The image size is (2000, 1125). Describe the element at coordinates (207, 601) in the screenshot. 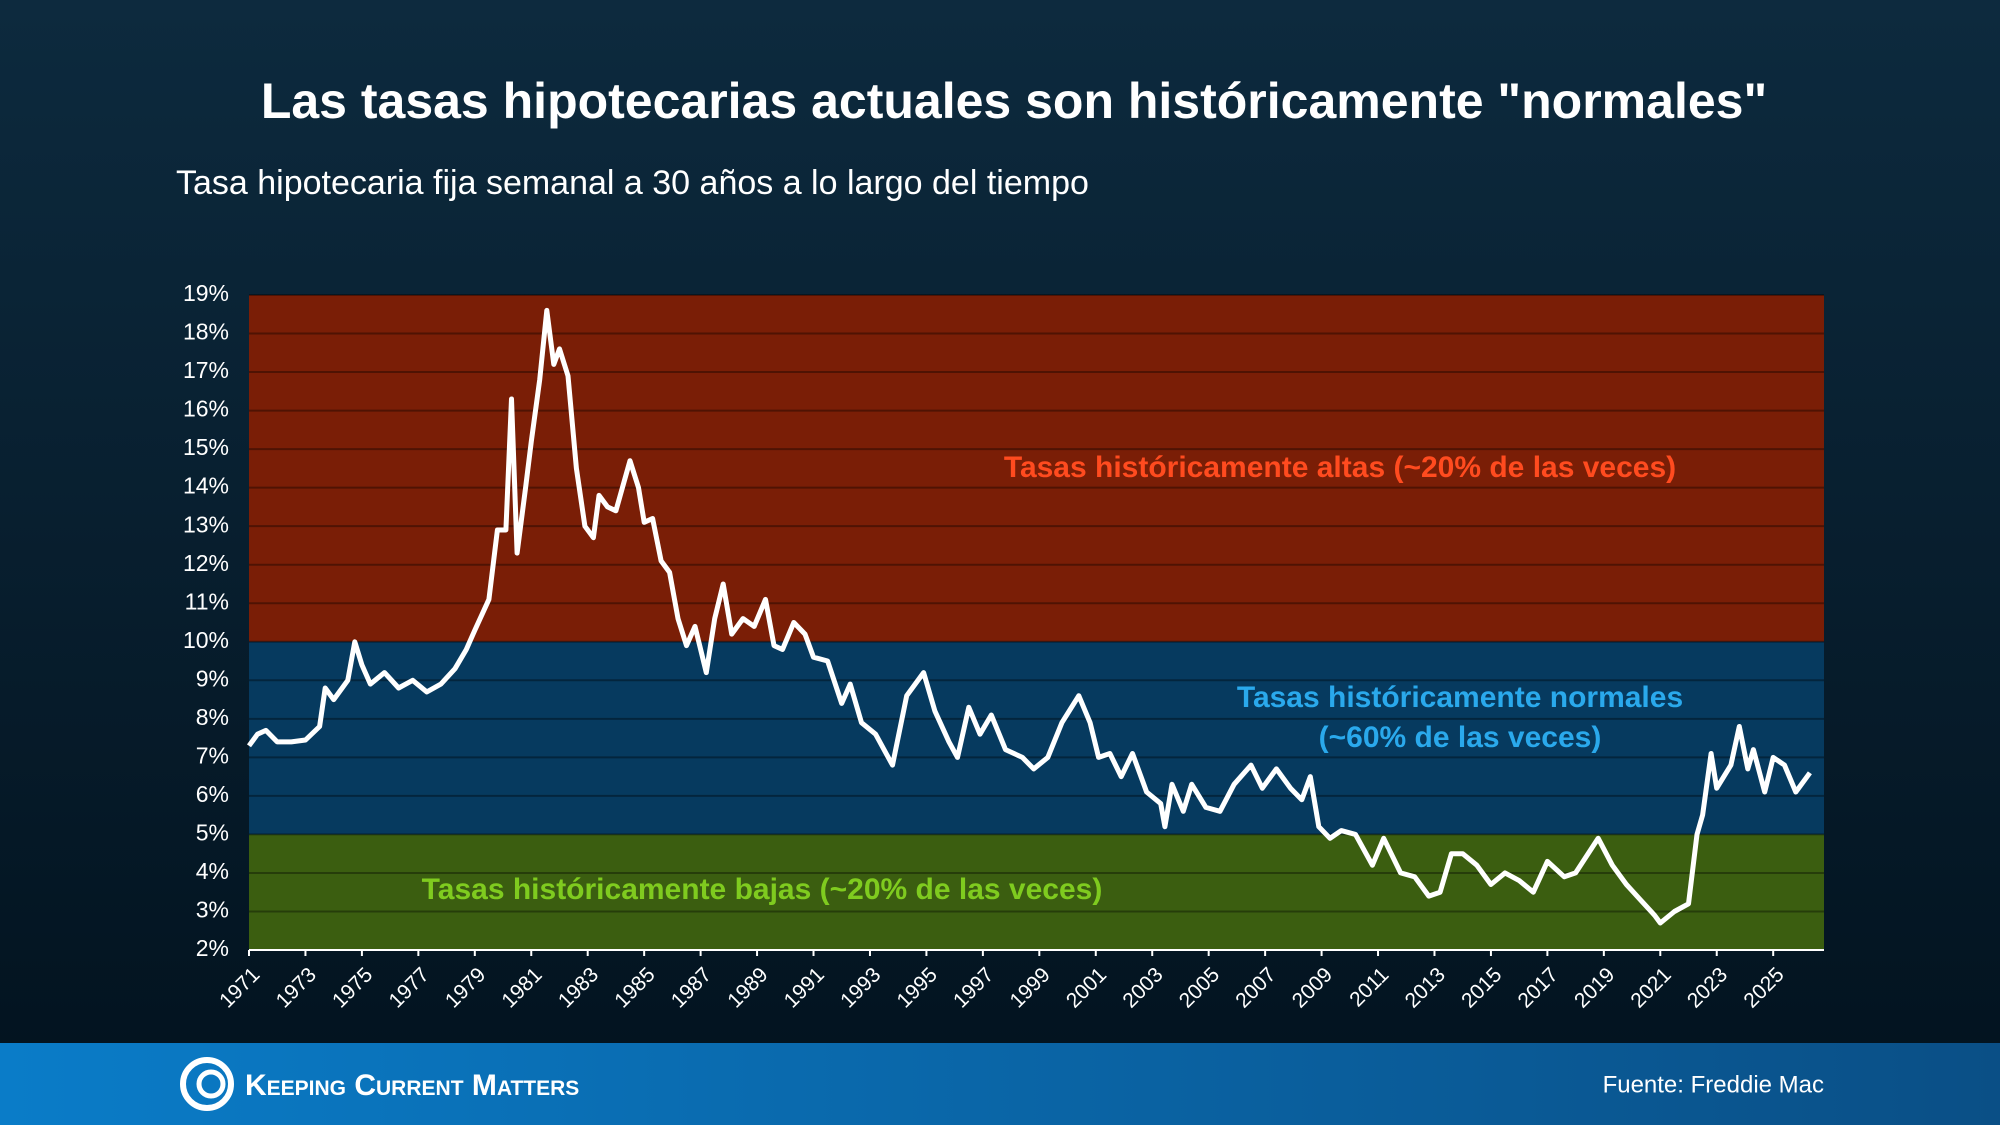

I see `y-tick-label: 11%` at that location.